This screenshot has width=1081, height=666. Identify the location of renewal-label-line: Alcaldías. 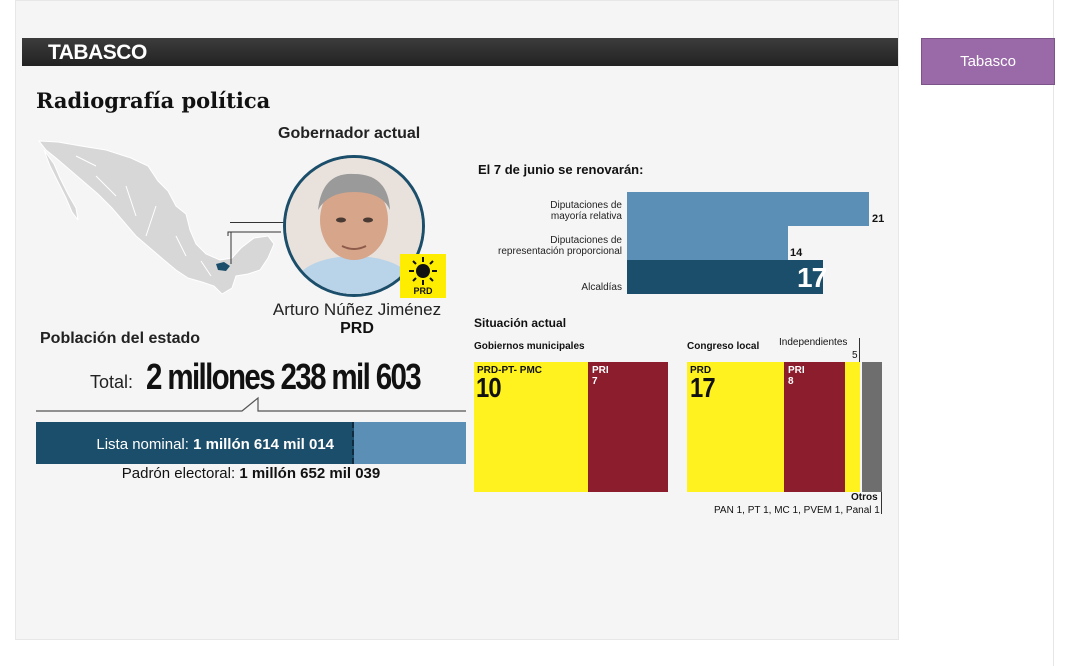
(601, 287).